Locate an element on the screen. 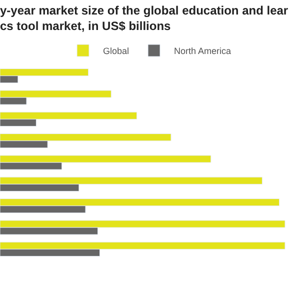  chart-title: y-year market size of the global education and lear cs tool market, in US$ billions is located at coordinates (144, 18).